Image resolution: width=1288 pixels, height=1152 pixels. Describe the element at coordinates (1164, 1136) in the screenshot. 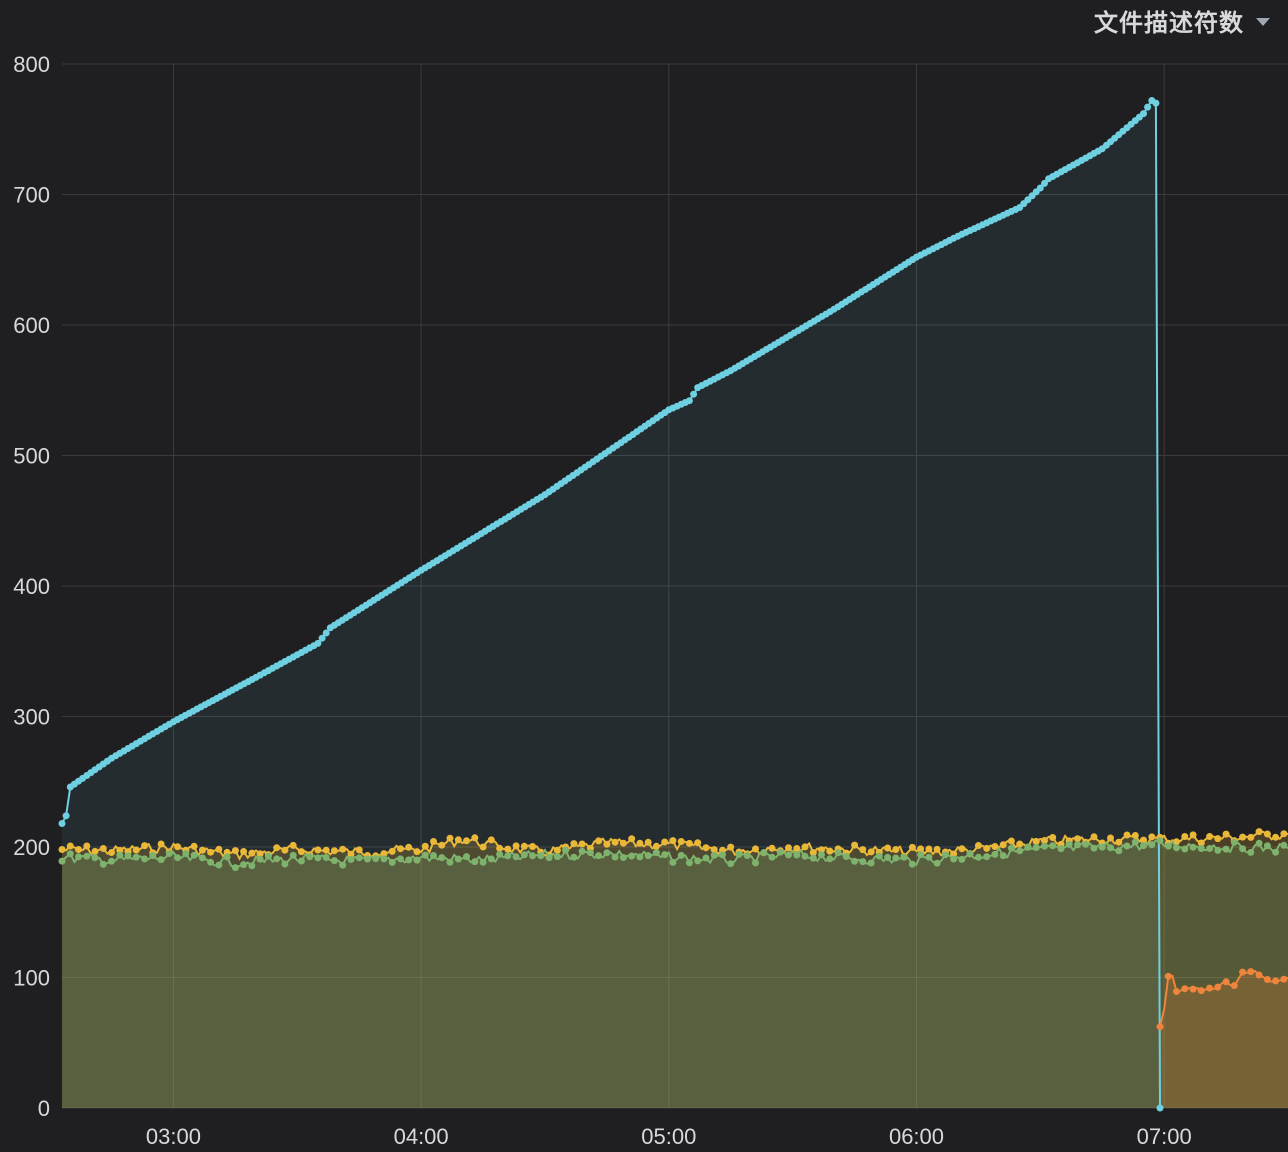

I see `x-tick-label: 07:00` at that location.